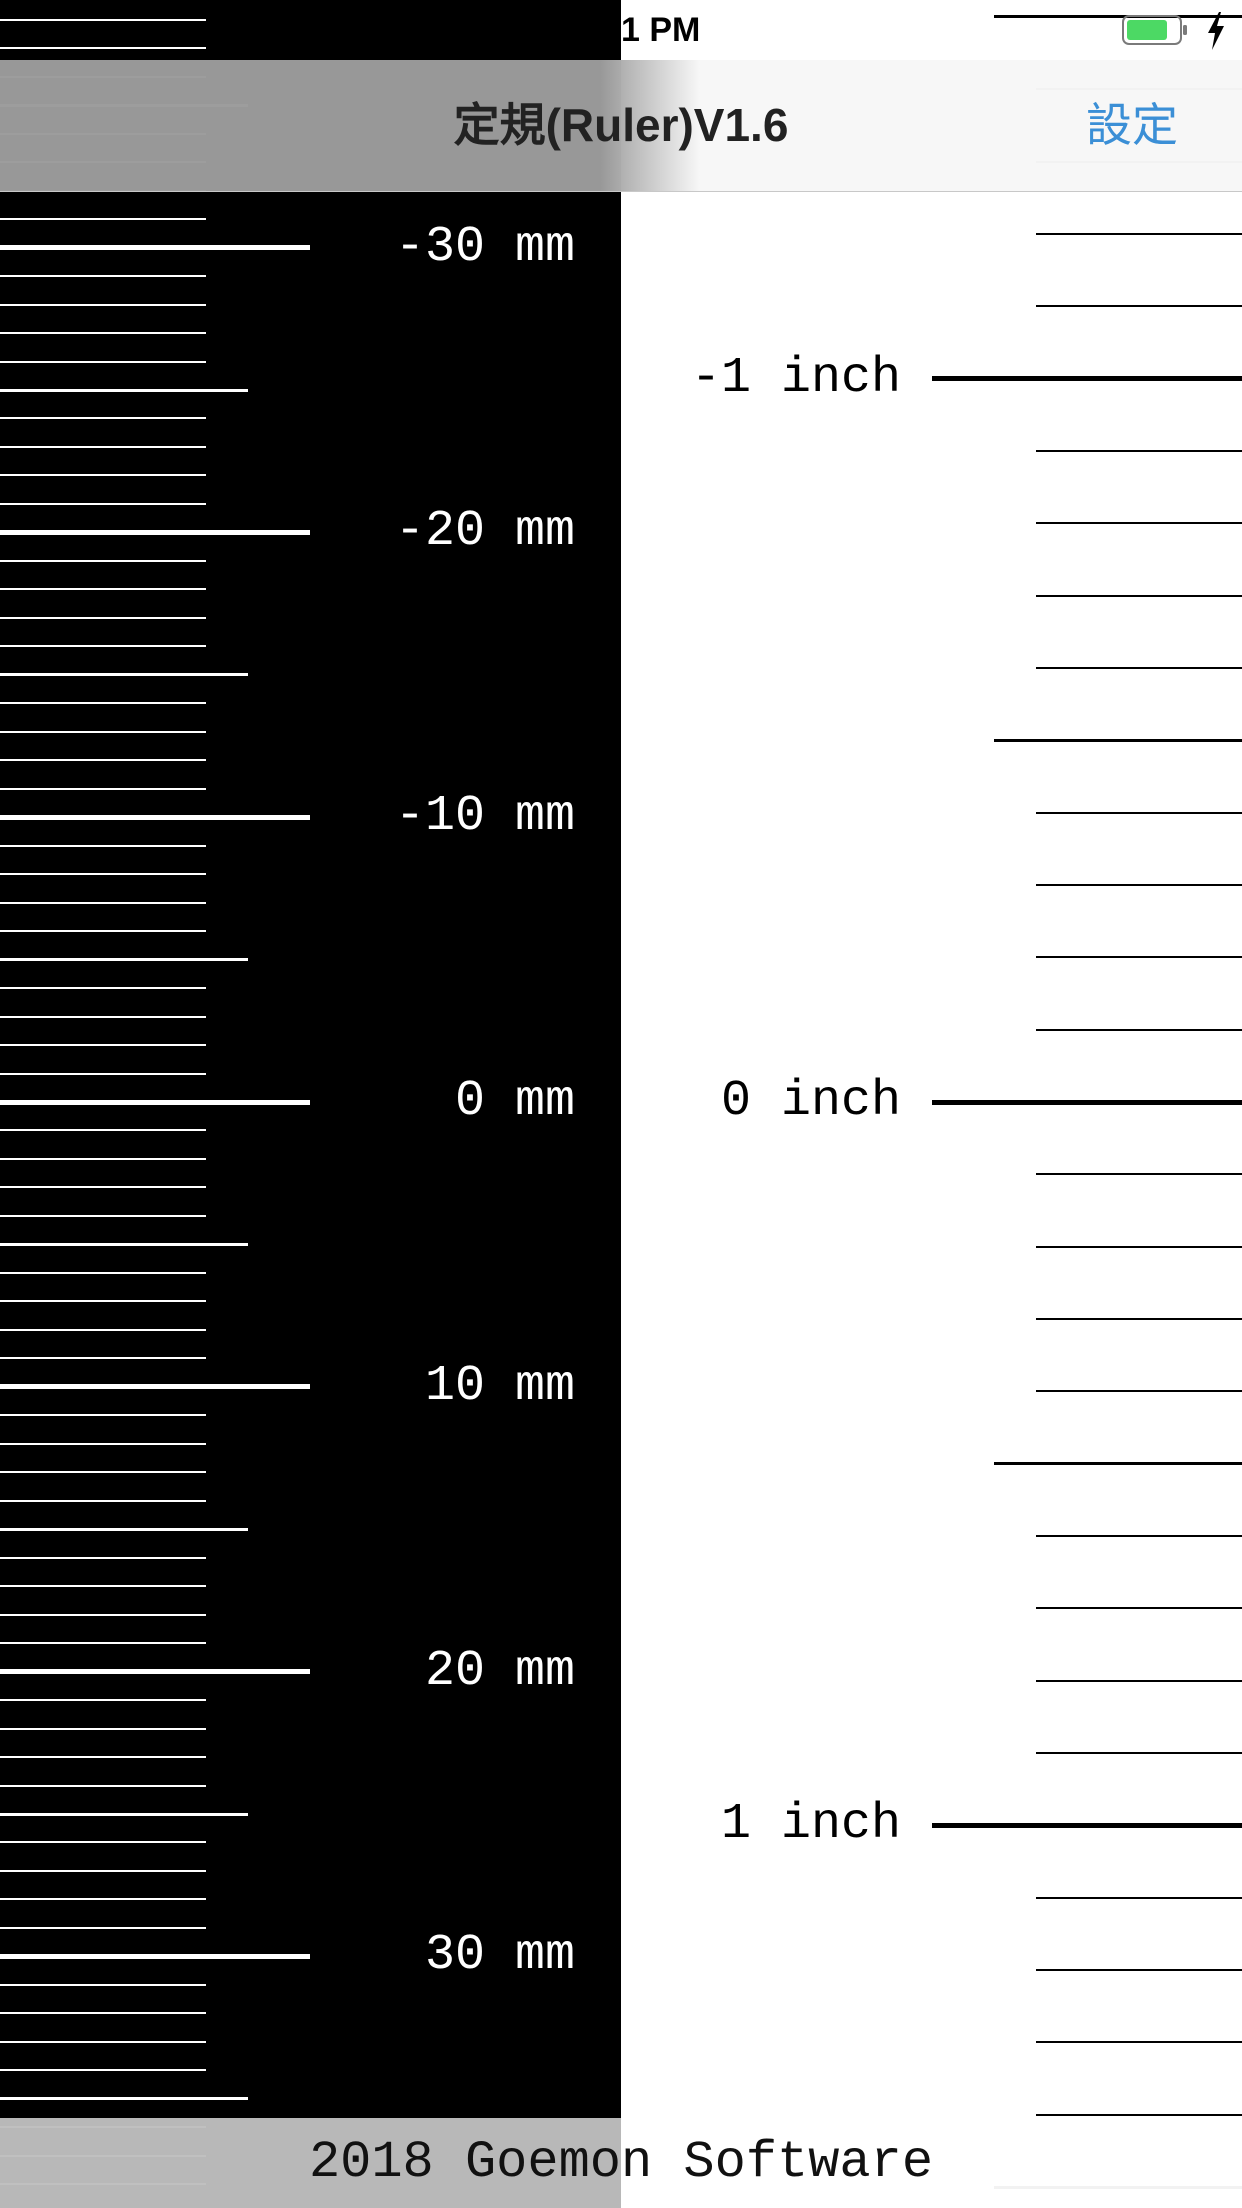  What do you see at coordinates (484, 247) in the screenshot?
I see `mm-label: -30 mm` at bounding box center [484, 247].